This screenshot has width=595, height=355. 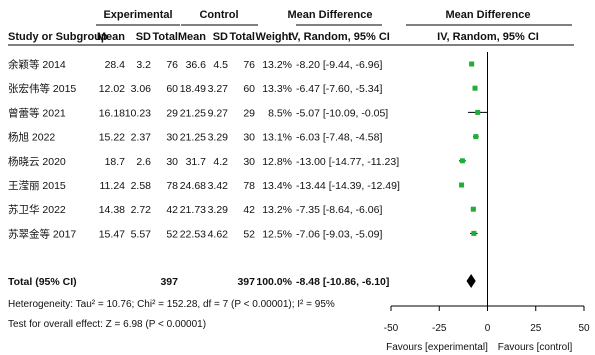 I want to click on favours-right-label: Favours [control], so click(x=535, y=347).